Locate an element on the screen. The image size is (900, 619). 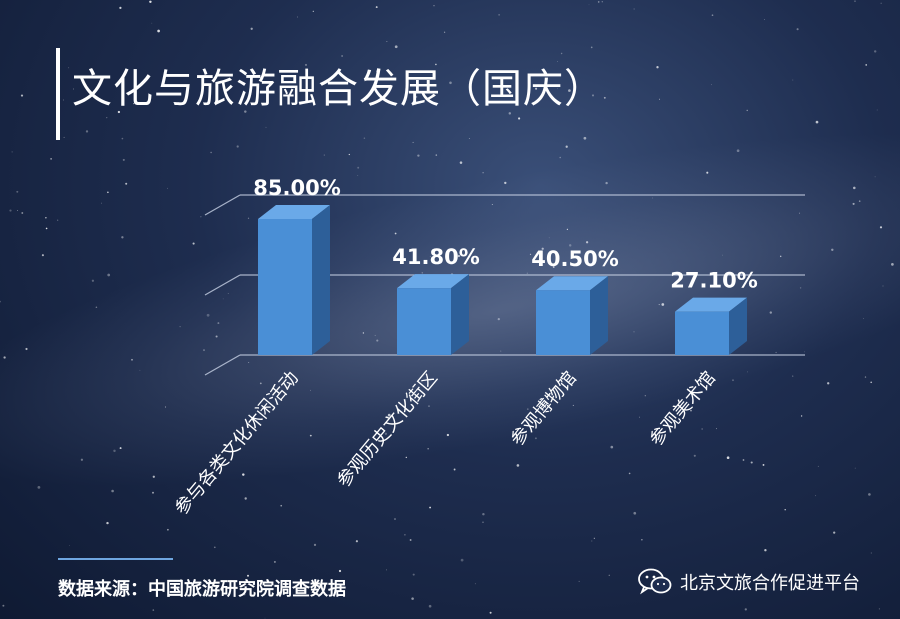
wechat-icon is located at coordinates (655, 581).